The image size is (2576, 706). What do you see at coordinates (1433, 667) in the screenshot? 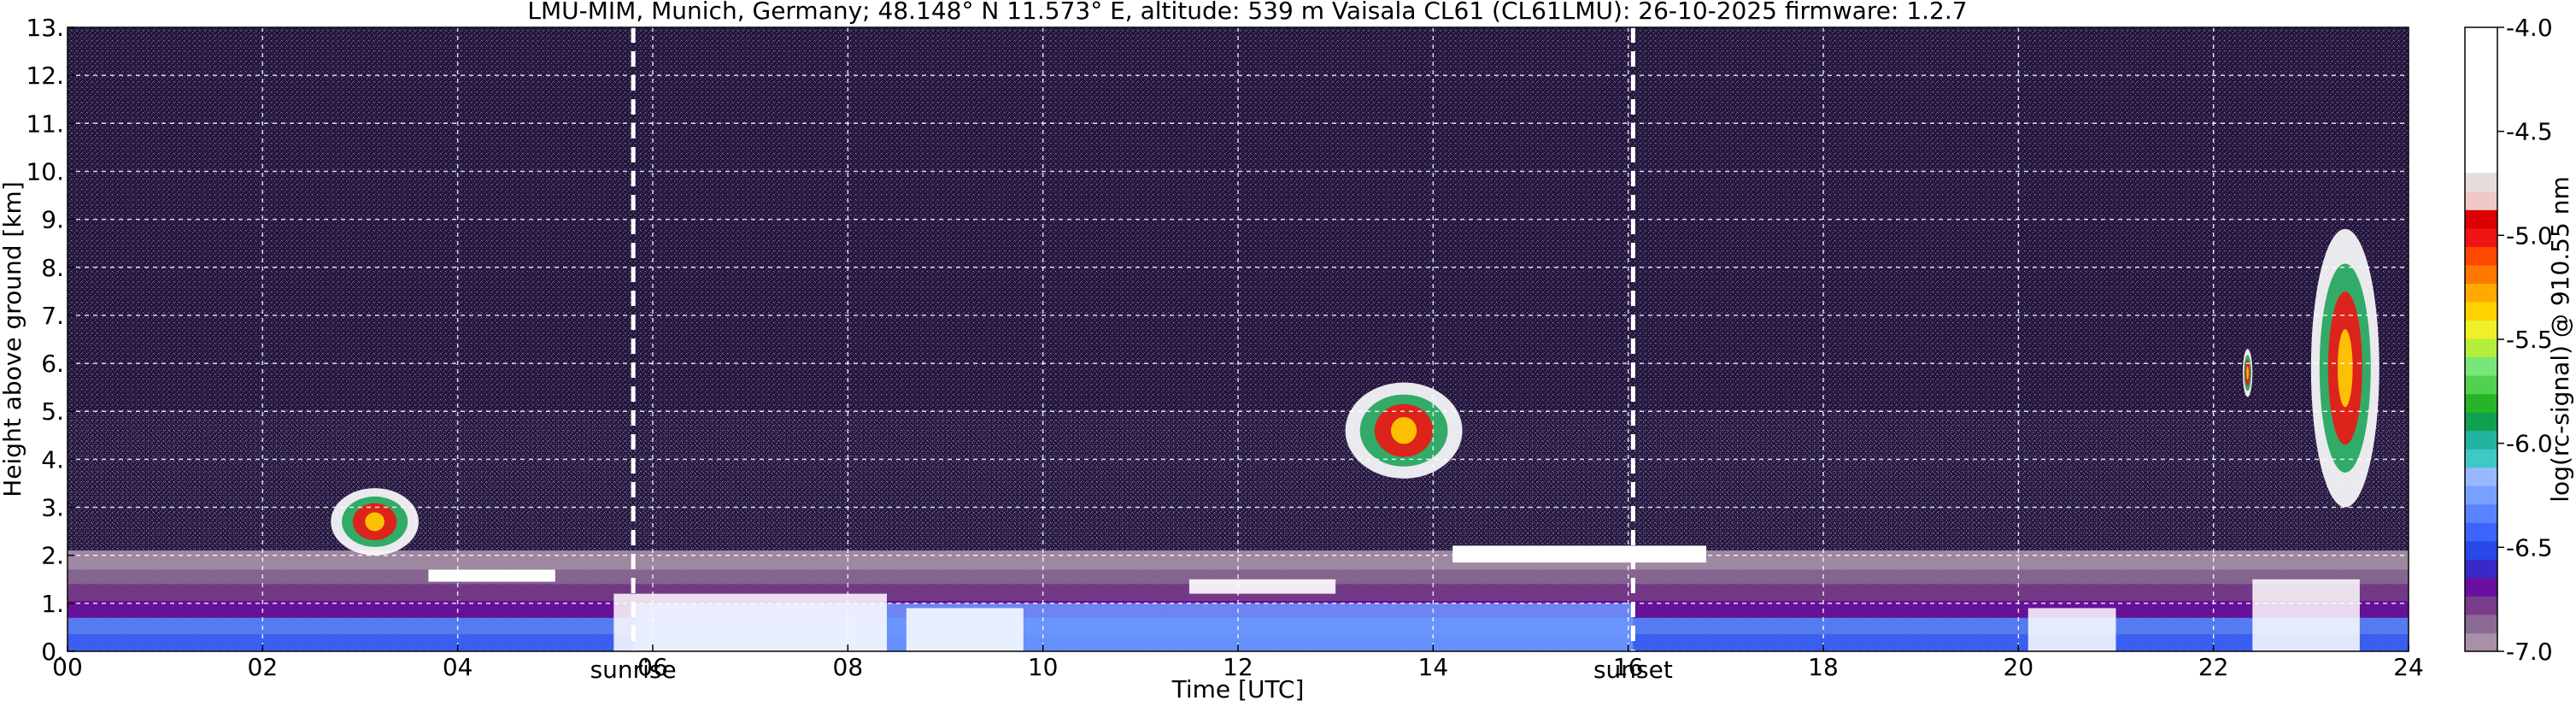
I see `x-tick-label: 14` at bounding box center [1433, 667].